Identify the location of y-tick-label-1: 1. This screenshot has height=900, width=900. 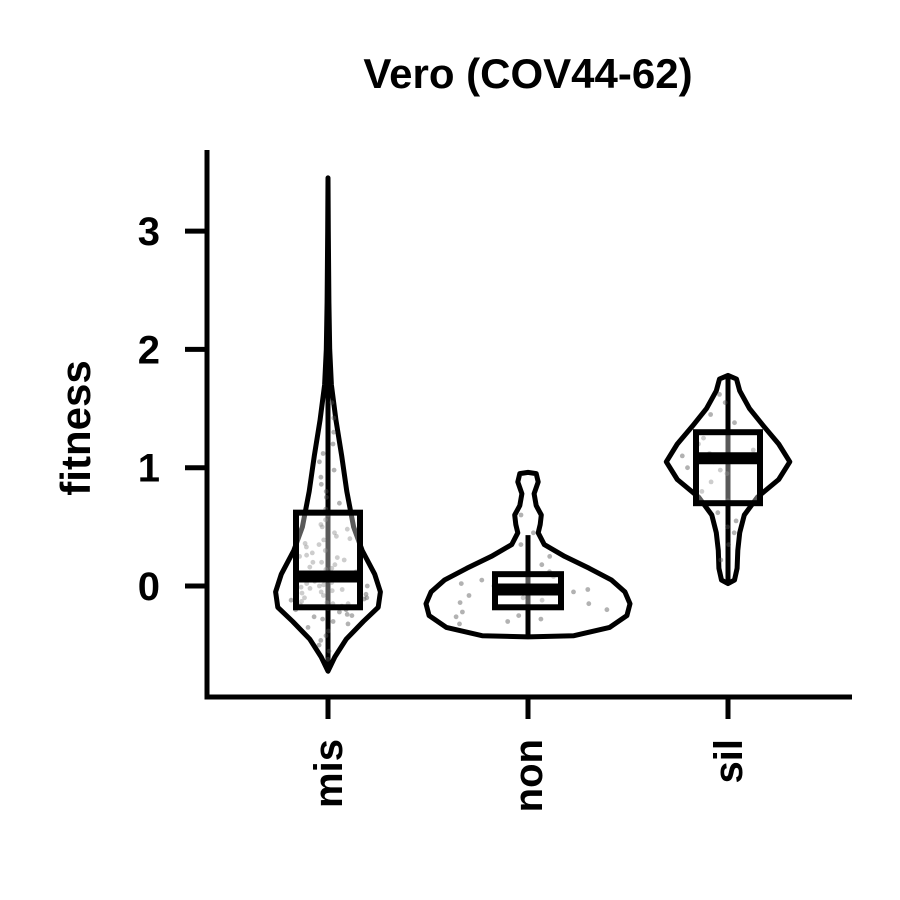
(149, 469).